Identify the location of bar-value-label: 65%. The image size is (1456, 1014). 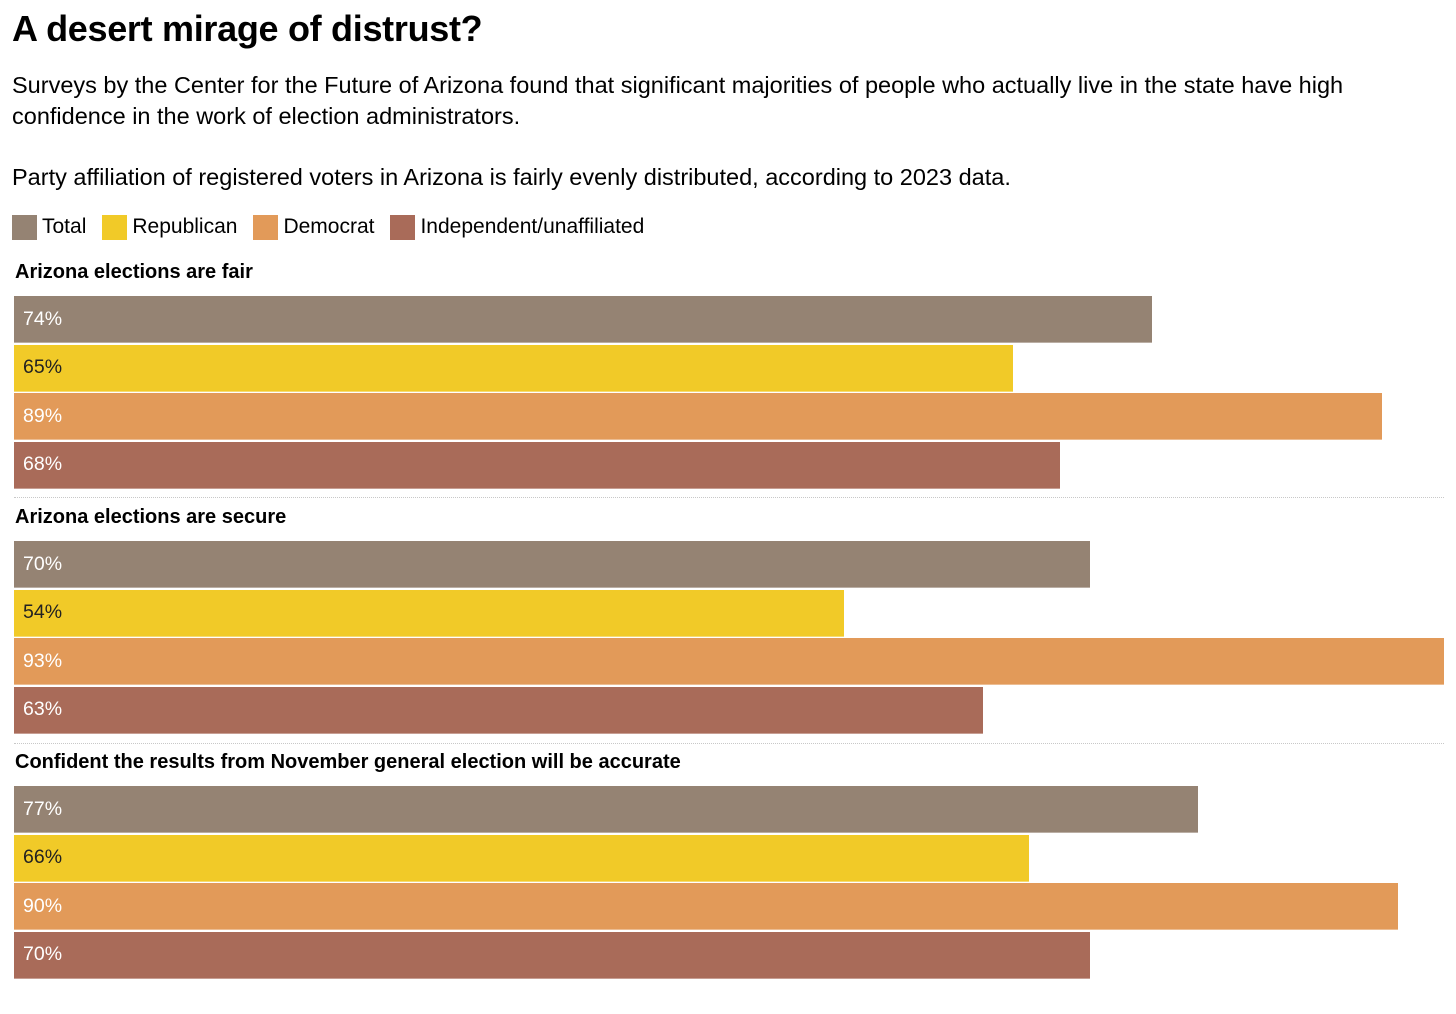
(43, 367).